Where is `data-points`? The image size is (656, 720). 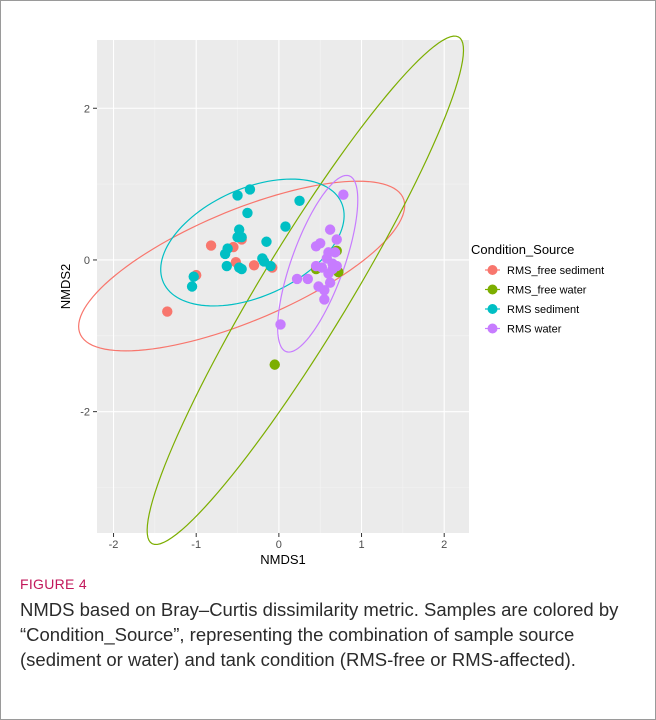
data-points is located at coordinates (255, 277).